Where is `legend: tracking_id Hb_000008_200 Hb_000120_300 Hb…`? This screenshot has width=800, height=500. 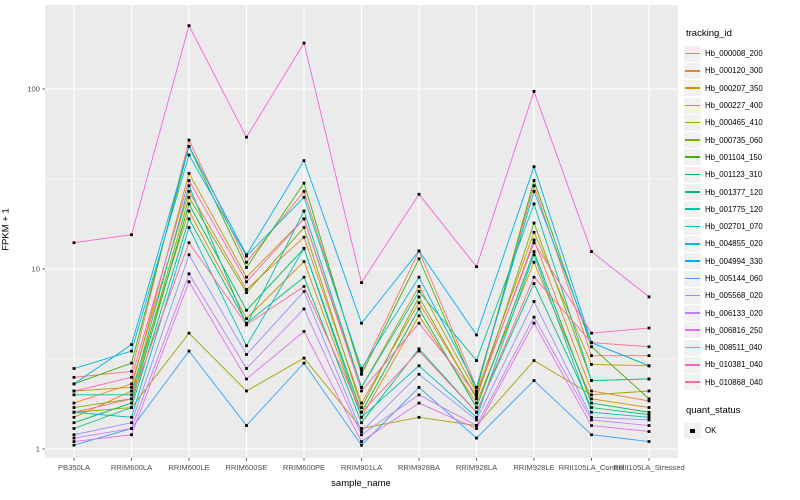
legend: tracking_id Hb_000008_200 Hb_000120_300 Hb… is located at coordinates (742, 233).